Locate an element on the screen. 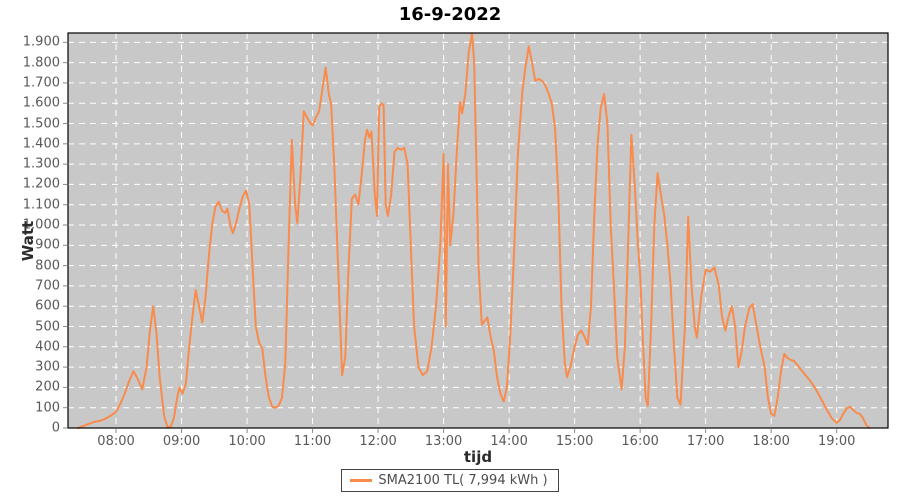 This screenshot has width=900, height=500. legend: SMA2100 TL( 7,994 kWh ) is located at coordinates (450, 480).